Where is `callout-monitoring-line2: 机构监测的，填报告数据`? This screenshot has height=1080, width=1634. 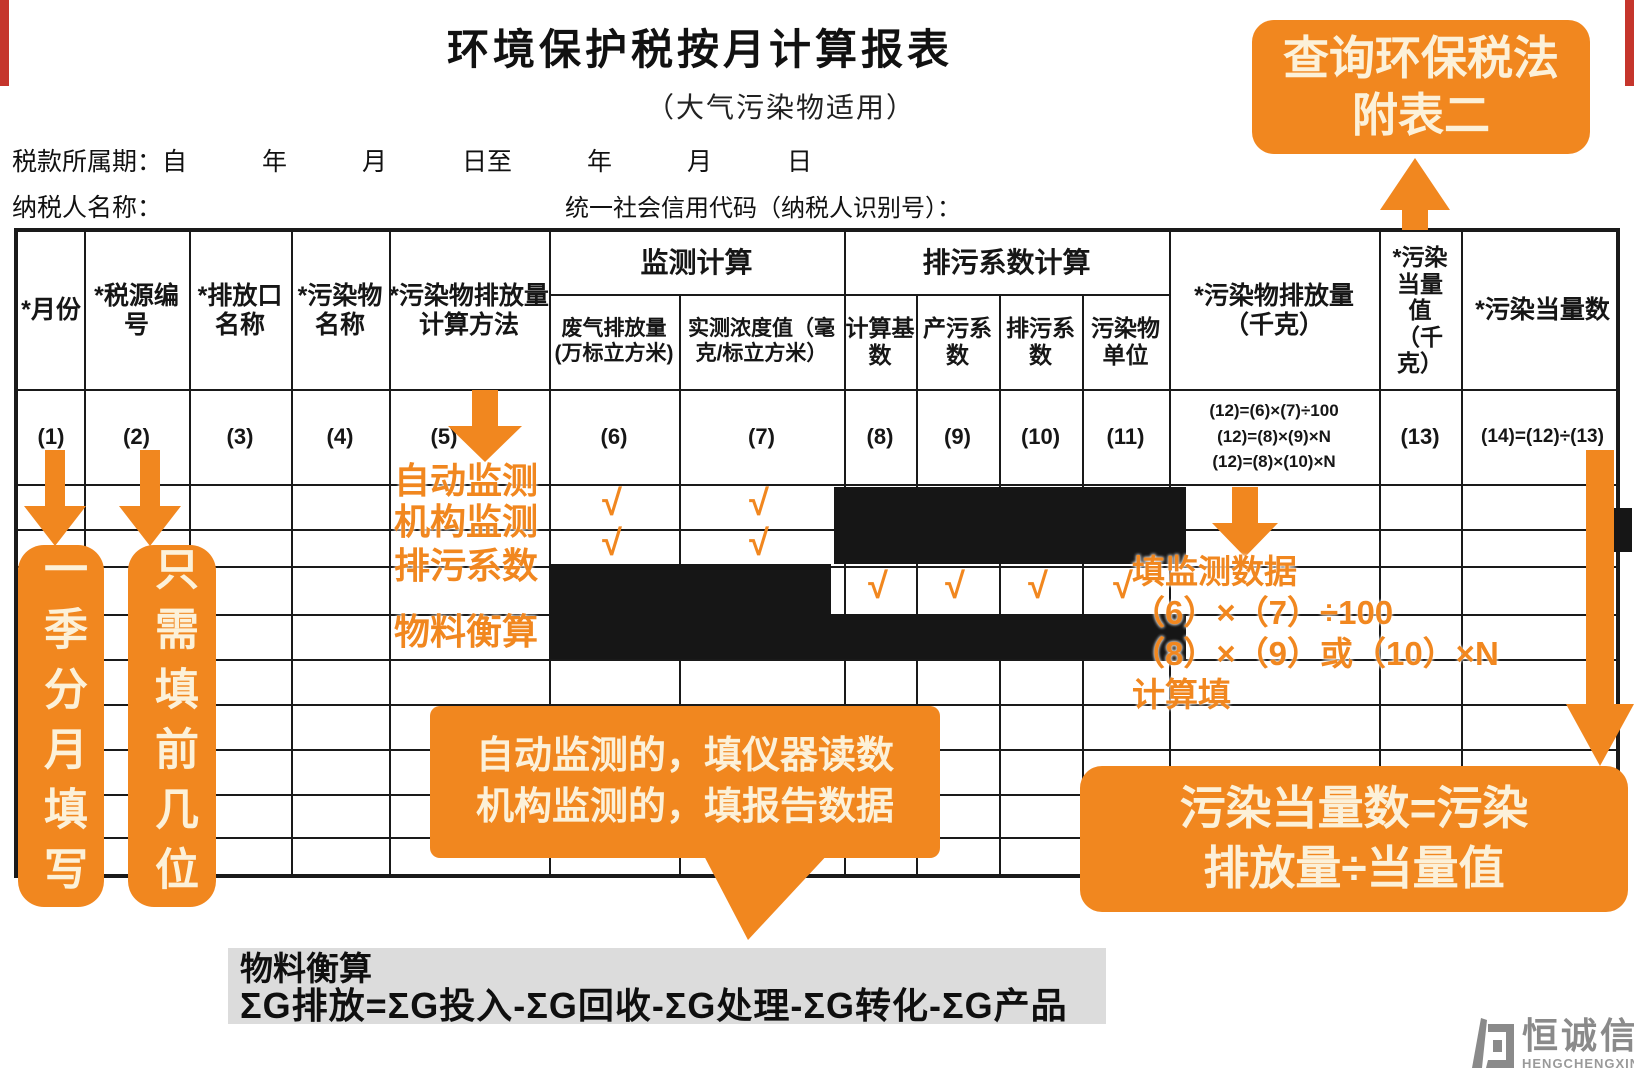
callout-monitoring-line2: 机构监测的，填报告数据 is located at coordinates (684, 807).